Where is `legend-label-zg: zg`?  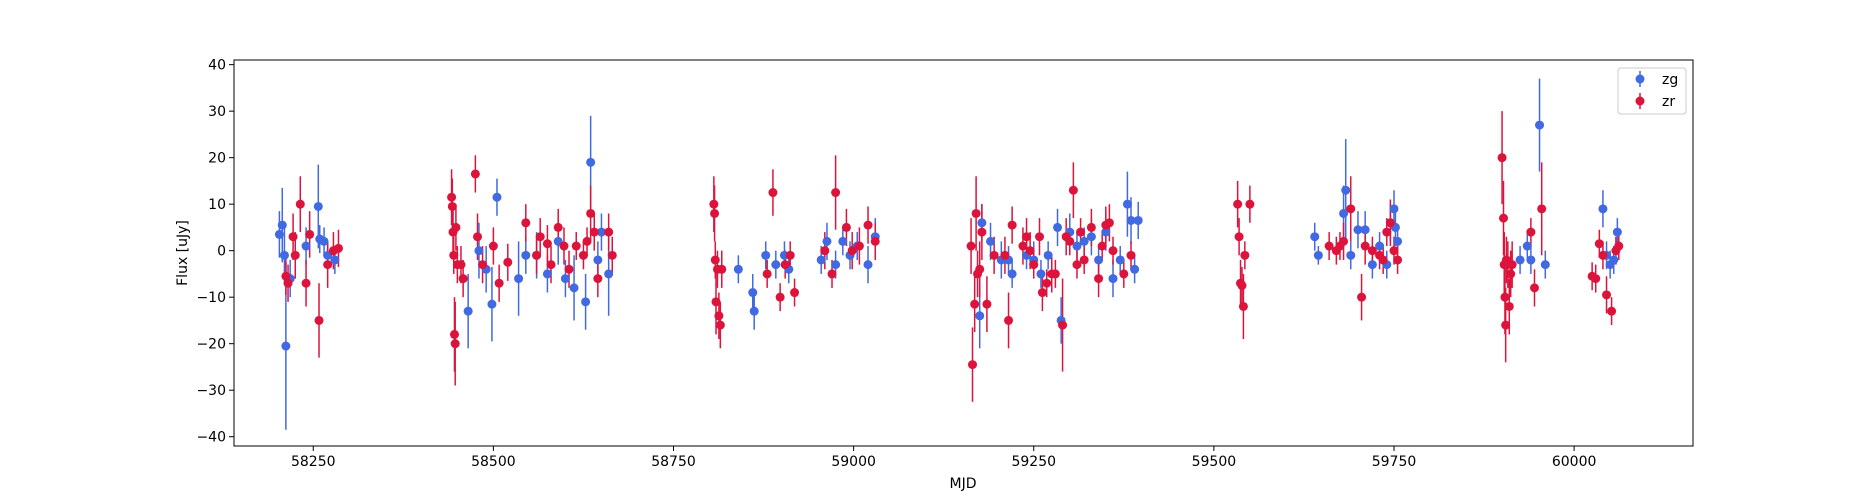
legend-label-zg: zg is located at coordinates (1670, 80).